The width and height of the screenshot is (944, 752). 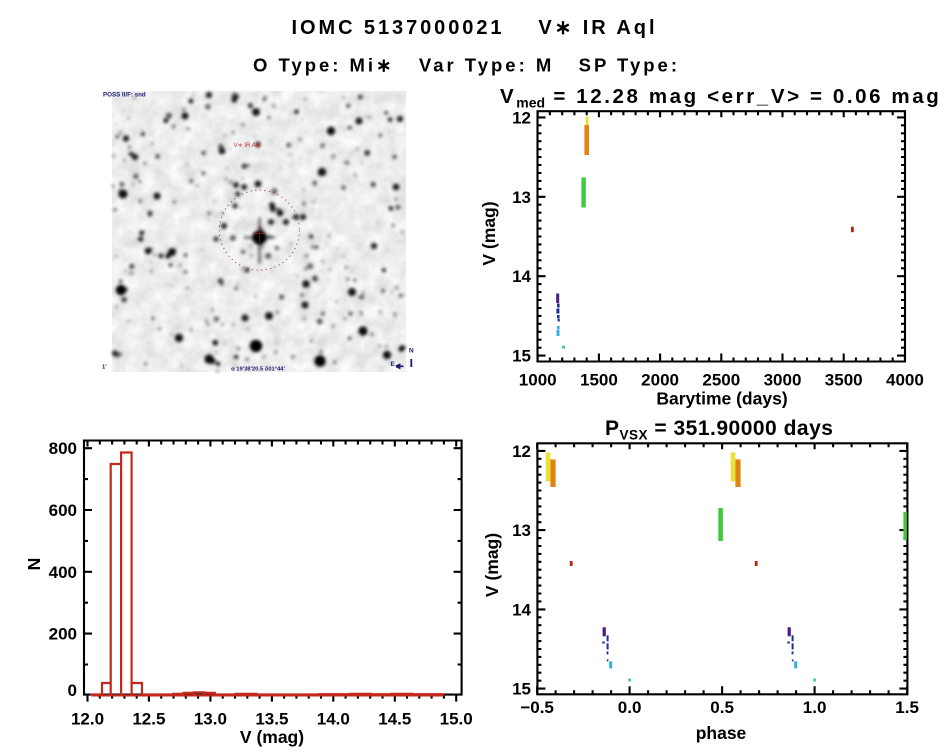 What do you see at coordinates (905, 380) in the screenshot?
I see `svg-text: 4000` at bounding box center [905, 380].